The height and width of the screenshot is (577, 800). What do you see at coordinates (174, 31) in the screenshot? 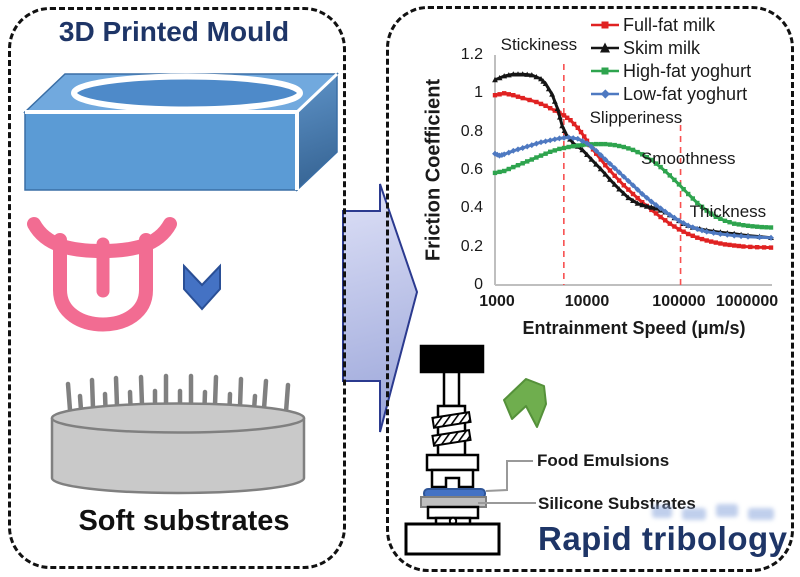
I see `left-panel-title: 3D Printed Mould` at bounding box center [174, 31].